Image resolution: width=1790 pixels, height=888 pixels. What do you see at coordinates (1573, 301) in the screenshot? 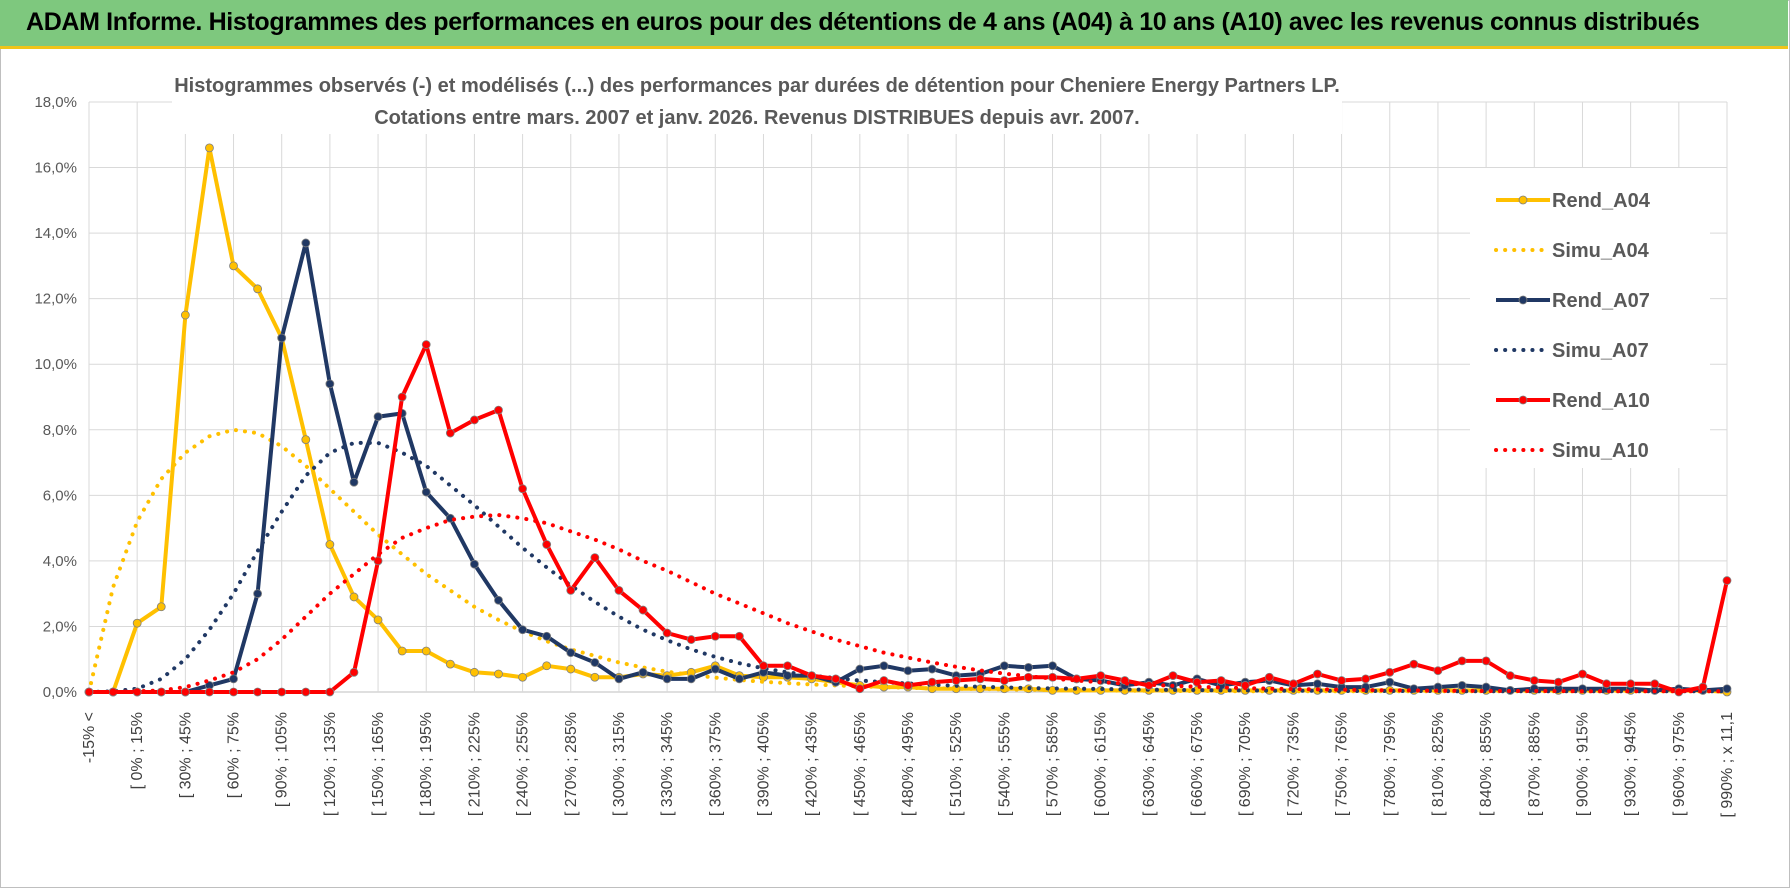
I see `legend-item-rend-a07: Rend_A07` at bounding box center [1573, 301].